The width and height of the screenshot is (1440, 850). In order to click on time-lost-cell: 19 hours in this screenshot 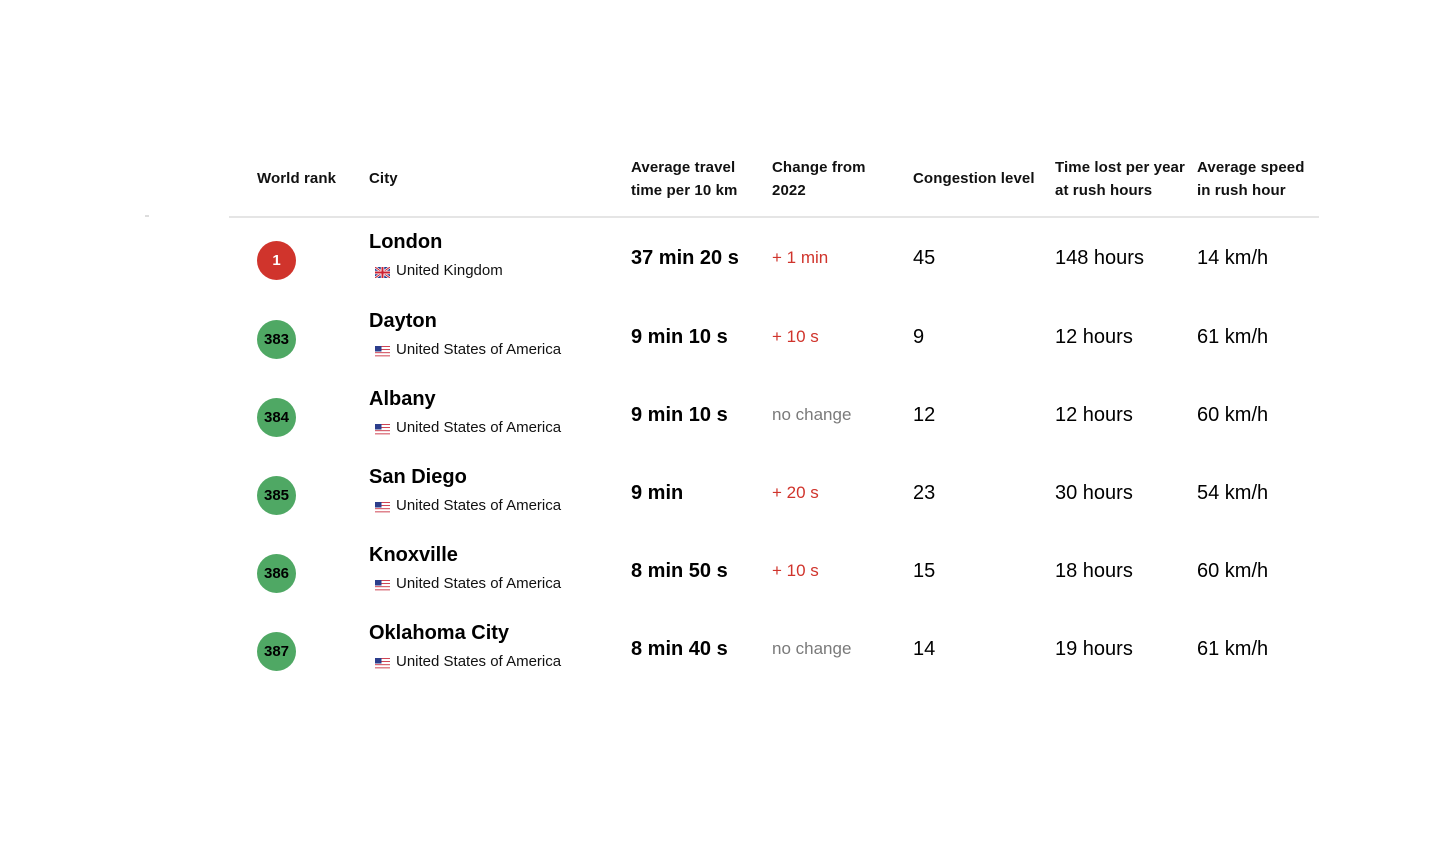, I will do `click(1126, 649)`.